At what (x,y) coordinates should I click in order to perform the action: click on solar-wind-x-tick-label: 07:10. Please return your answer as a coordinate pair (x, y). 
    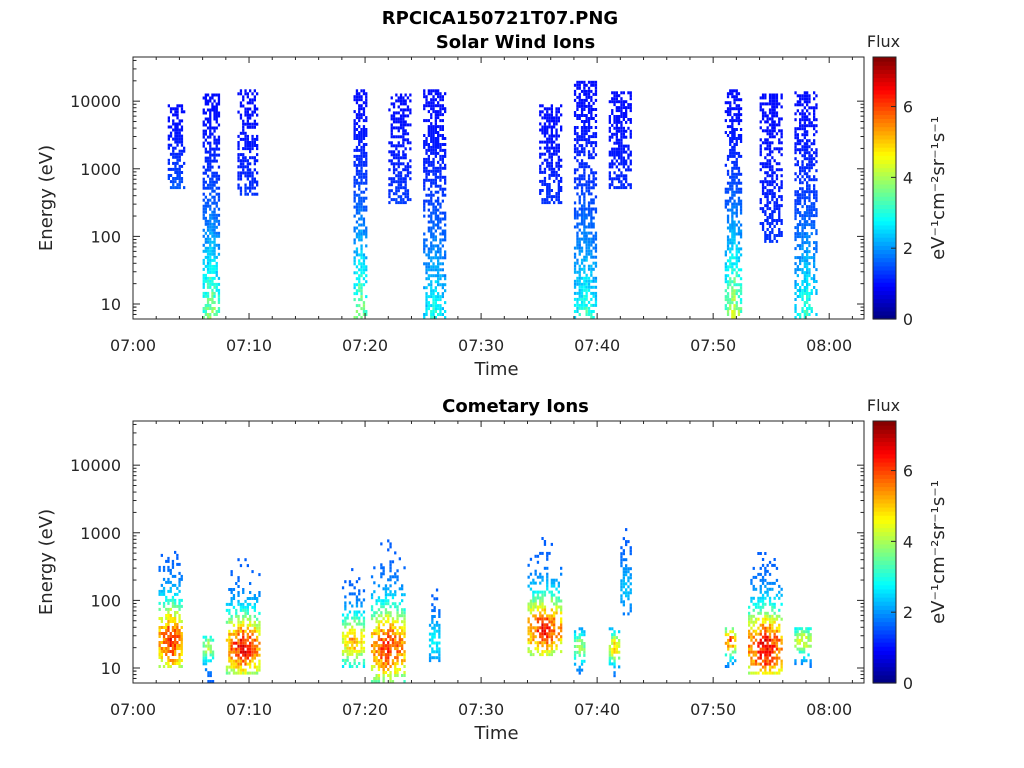
    Looking at the image, I should click on (249, 345).